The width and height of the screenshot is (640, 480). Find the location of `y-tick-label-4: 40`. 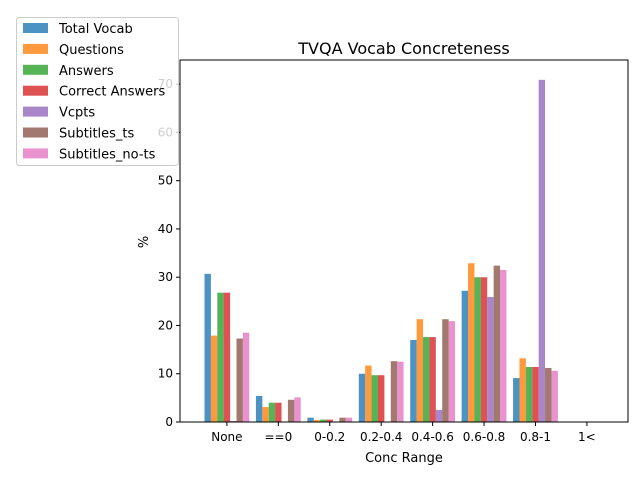

y-tick-label-4: 40 is located at coordinates (165, 229).